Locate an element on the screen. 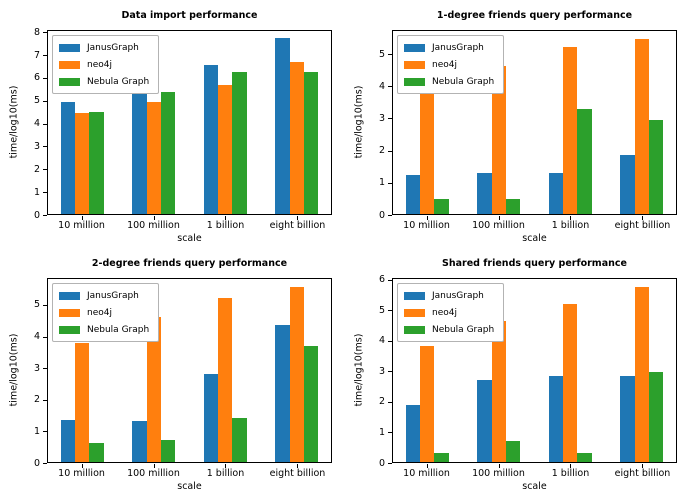 This screenshot has width=690, height=496. chart-title: Shared friends query performance is located at coordinates (534, 263).